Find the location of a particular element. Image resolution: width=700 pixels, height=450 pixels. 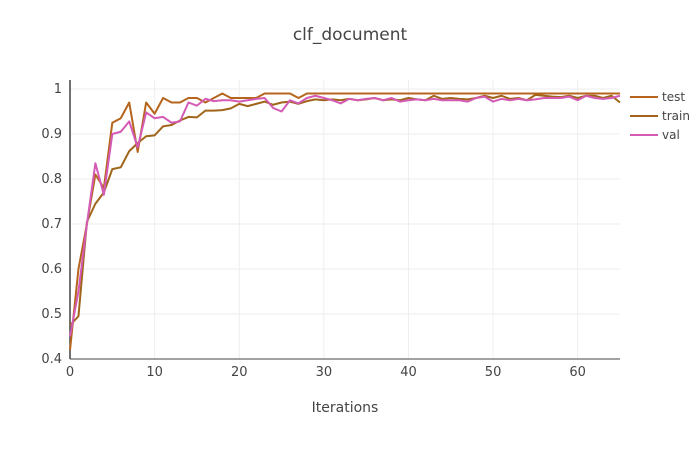

legend: test train val is located at coordinates (660, 116).